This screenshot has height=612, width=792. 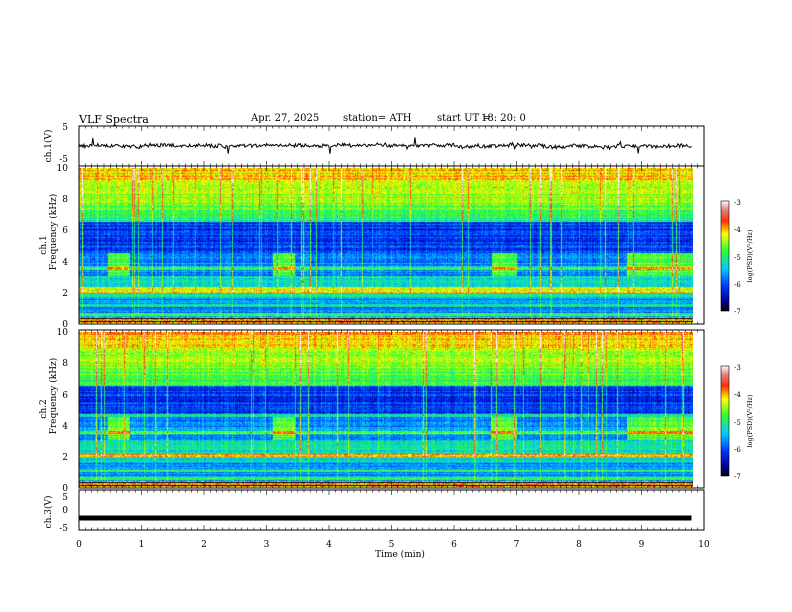 What do you see at coordinates (737, 312) in the screenshot?
I see `ch1-cbar-tick-minus7: -7` at bounding box center [737, 312].